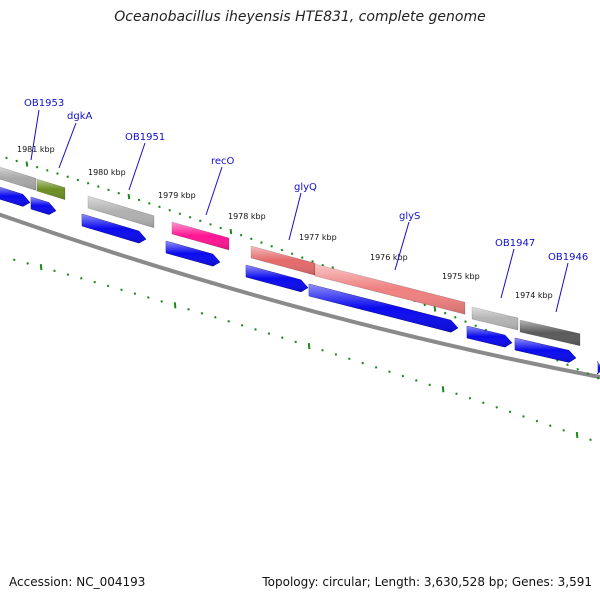  What do you see at coordinates (145, 137) in the screenshot?
I see `gene-label-OB1951: OB1951` at bounding box center [145, 137].